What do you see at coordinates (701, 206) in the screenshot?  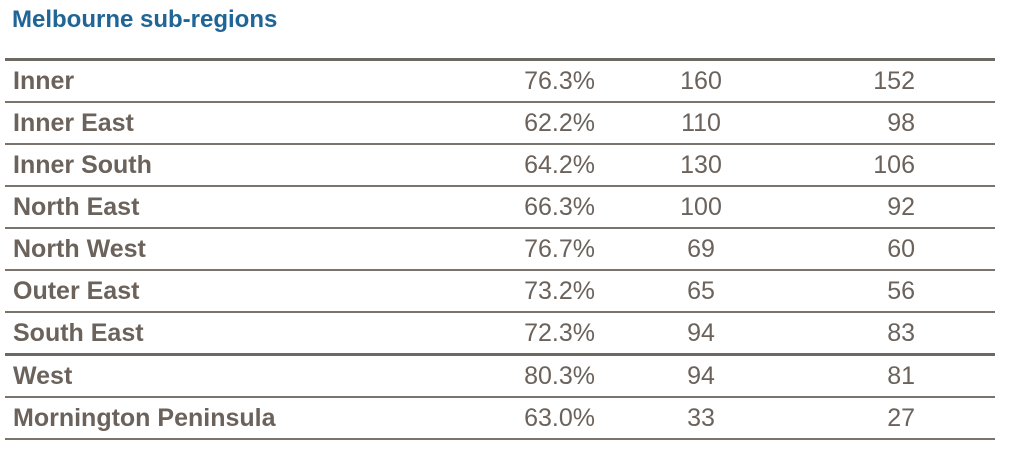 I see `region-value-1: 100` at bounding box center [701, 206].